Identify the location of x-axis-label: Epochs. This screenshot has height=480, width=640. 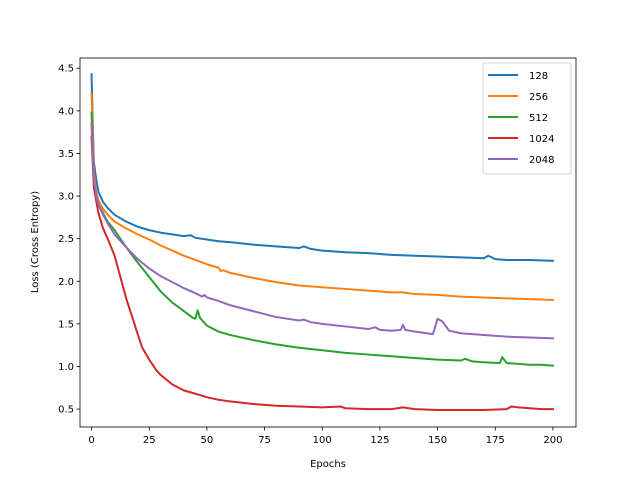
(328, 464).